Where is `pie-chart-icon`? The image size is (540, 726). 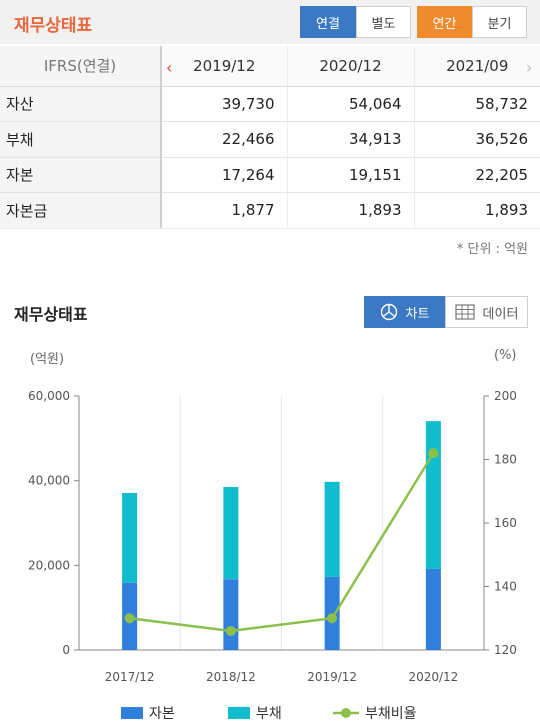
pie-chart-icon is located at coordinates (388, 312).